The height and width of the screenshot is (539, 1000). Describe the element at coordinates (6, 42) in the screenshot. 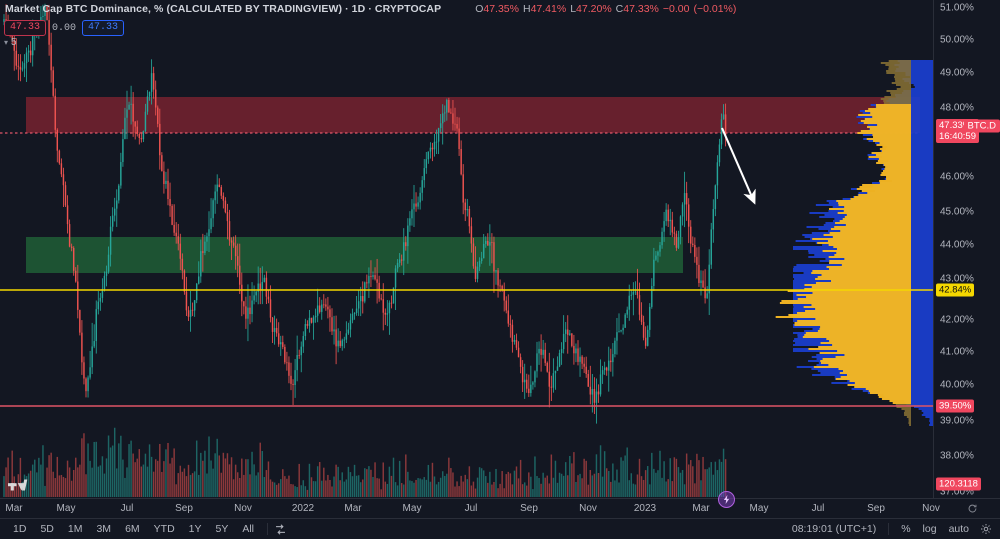

I see `chevron-down-icon: ▾` at that location.